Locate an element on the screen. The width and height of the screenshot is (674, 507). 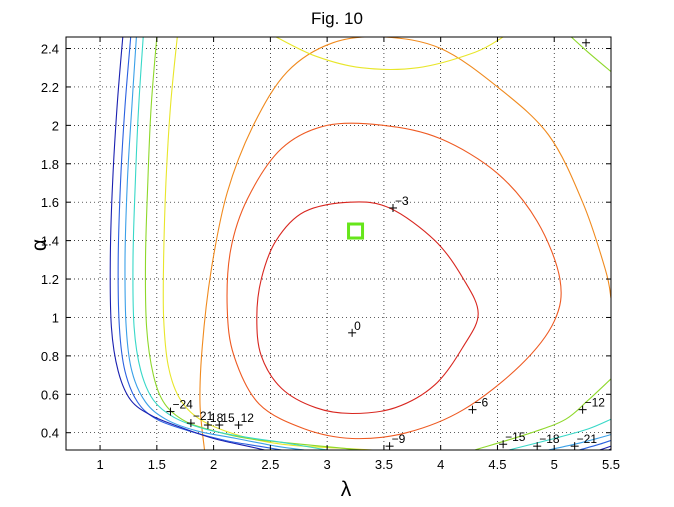
minimum-marker is located at coordinates (352, 332).